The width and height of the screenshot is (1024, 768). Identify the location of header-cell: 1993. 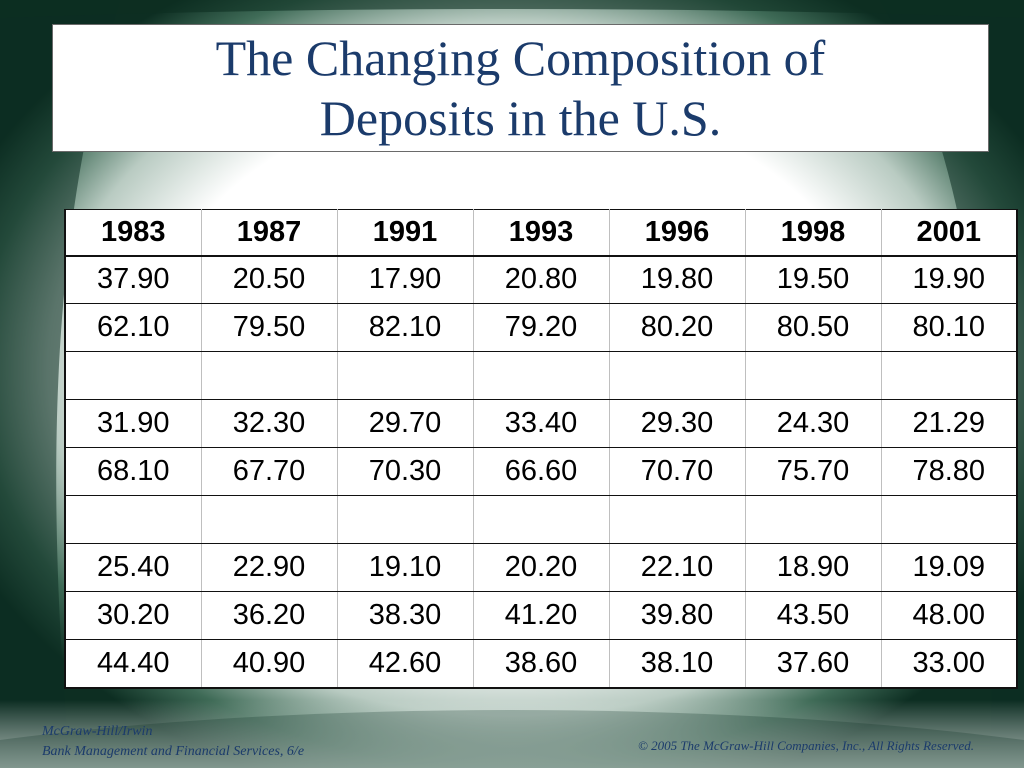
(541, 233).